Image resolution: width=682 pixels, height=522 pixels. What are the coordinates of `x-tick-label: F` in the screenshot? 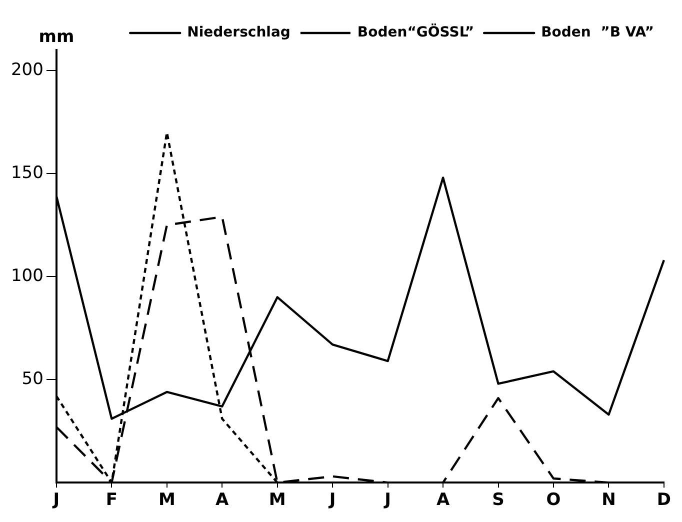 It's located at (112, 500).